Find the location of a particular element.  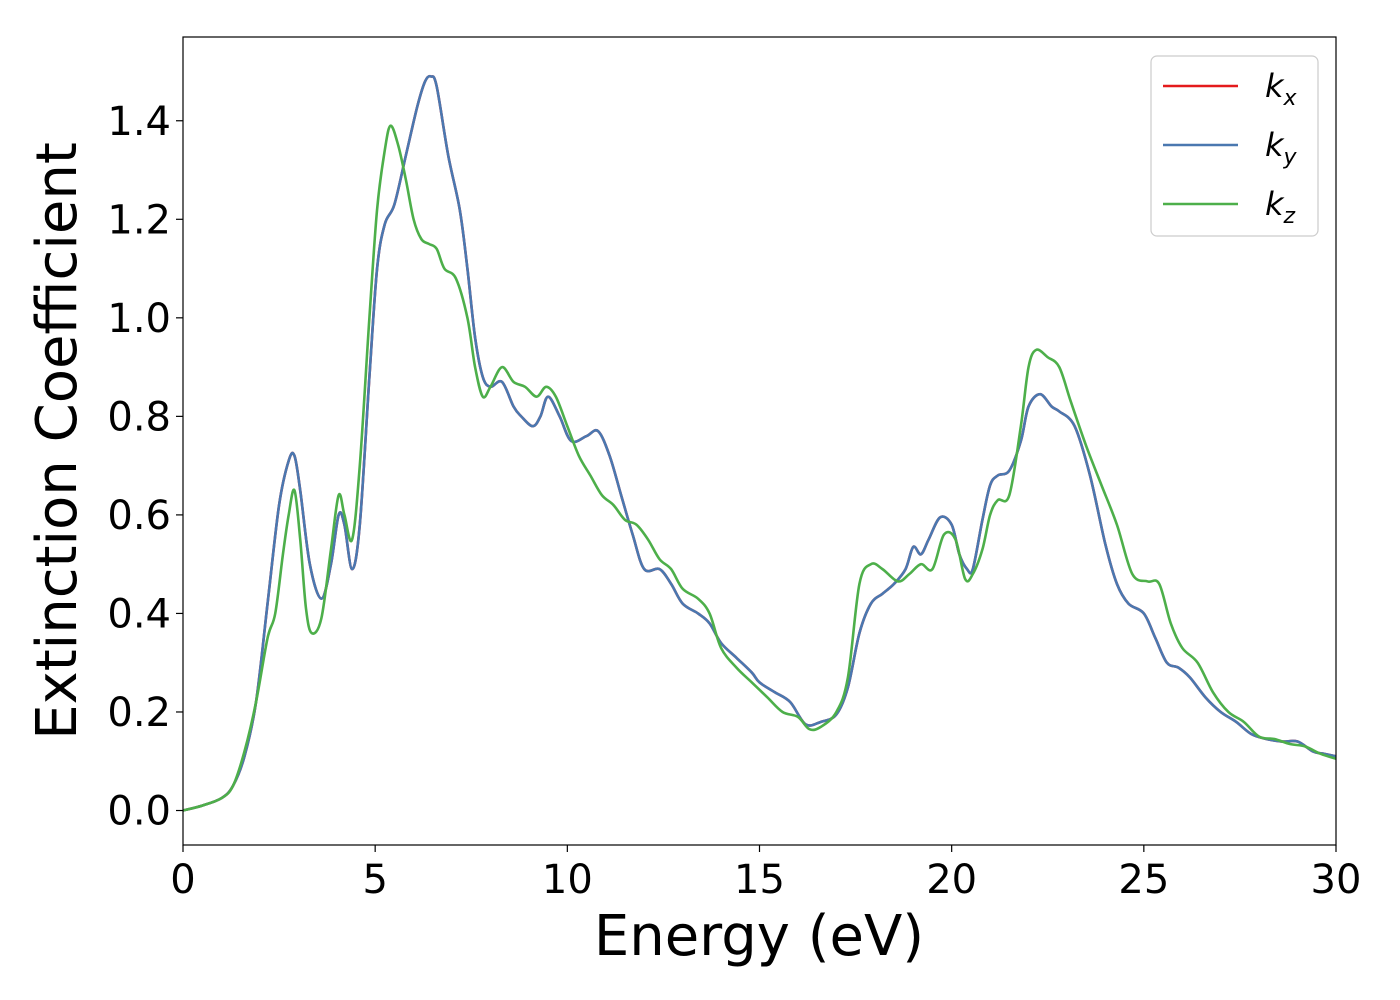

y-tick-label: 1.0 is located at coordinates (139, 319).